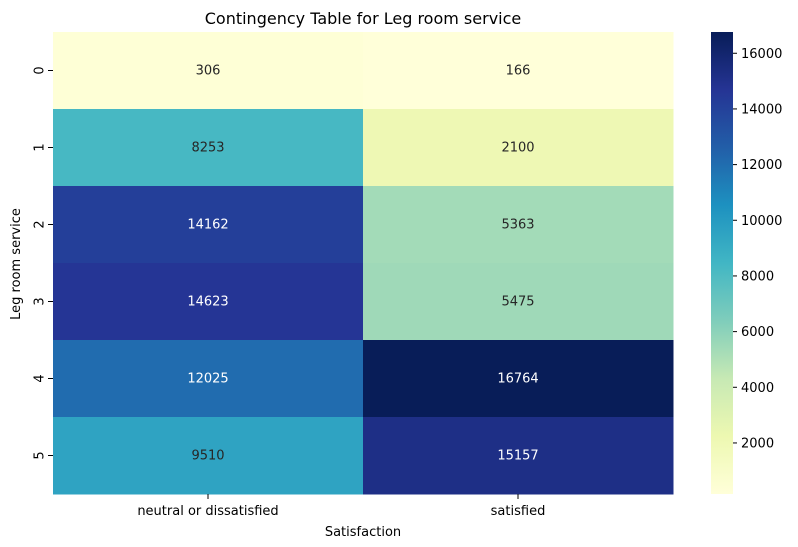 The height and width of the screenshot is (547, 798). What do you see at coordinates (757, 388) in the screenshot?
I see `colorbar-tick-label: 4000` at bounding box center [757, 388].